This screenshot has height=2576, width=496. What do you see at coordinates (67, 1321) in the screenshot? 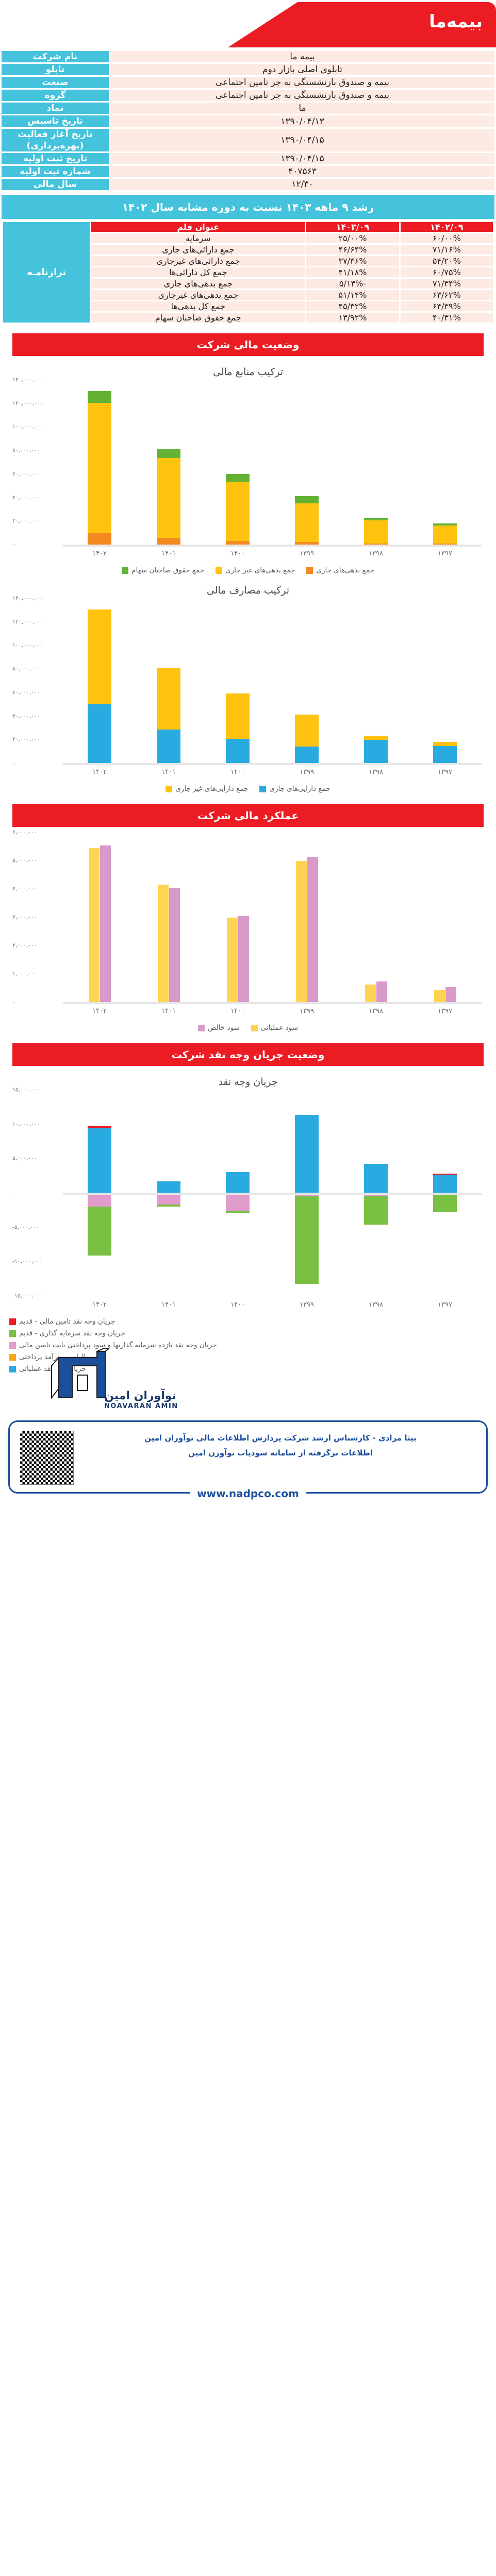
I see `legend-label: جریان وجه نقد تامین مالی - قدیم` at bounding box center [67, 1321].